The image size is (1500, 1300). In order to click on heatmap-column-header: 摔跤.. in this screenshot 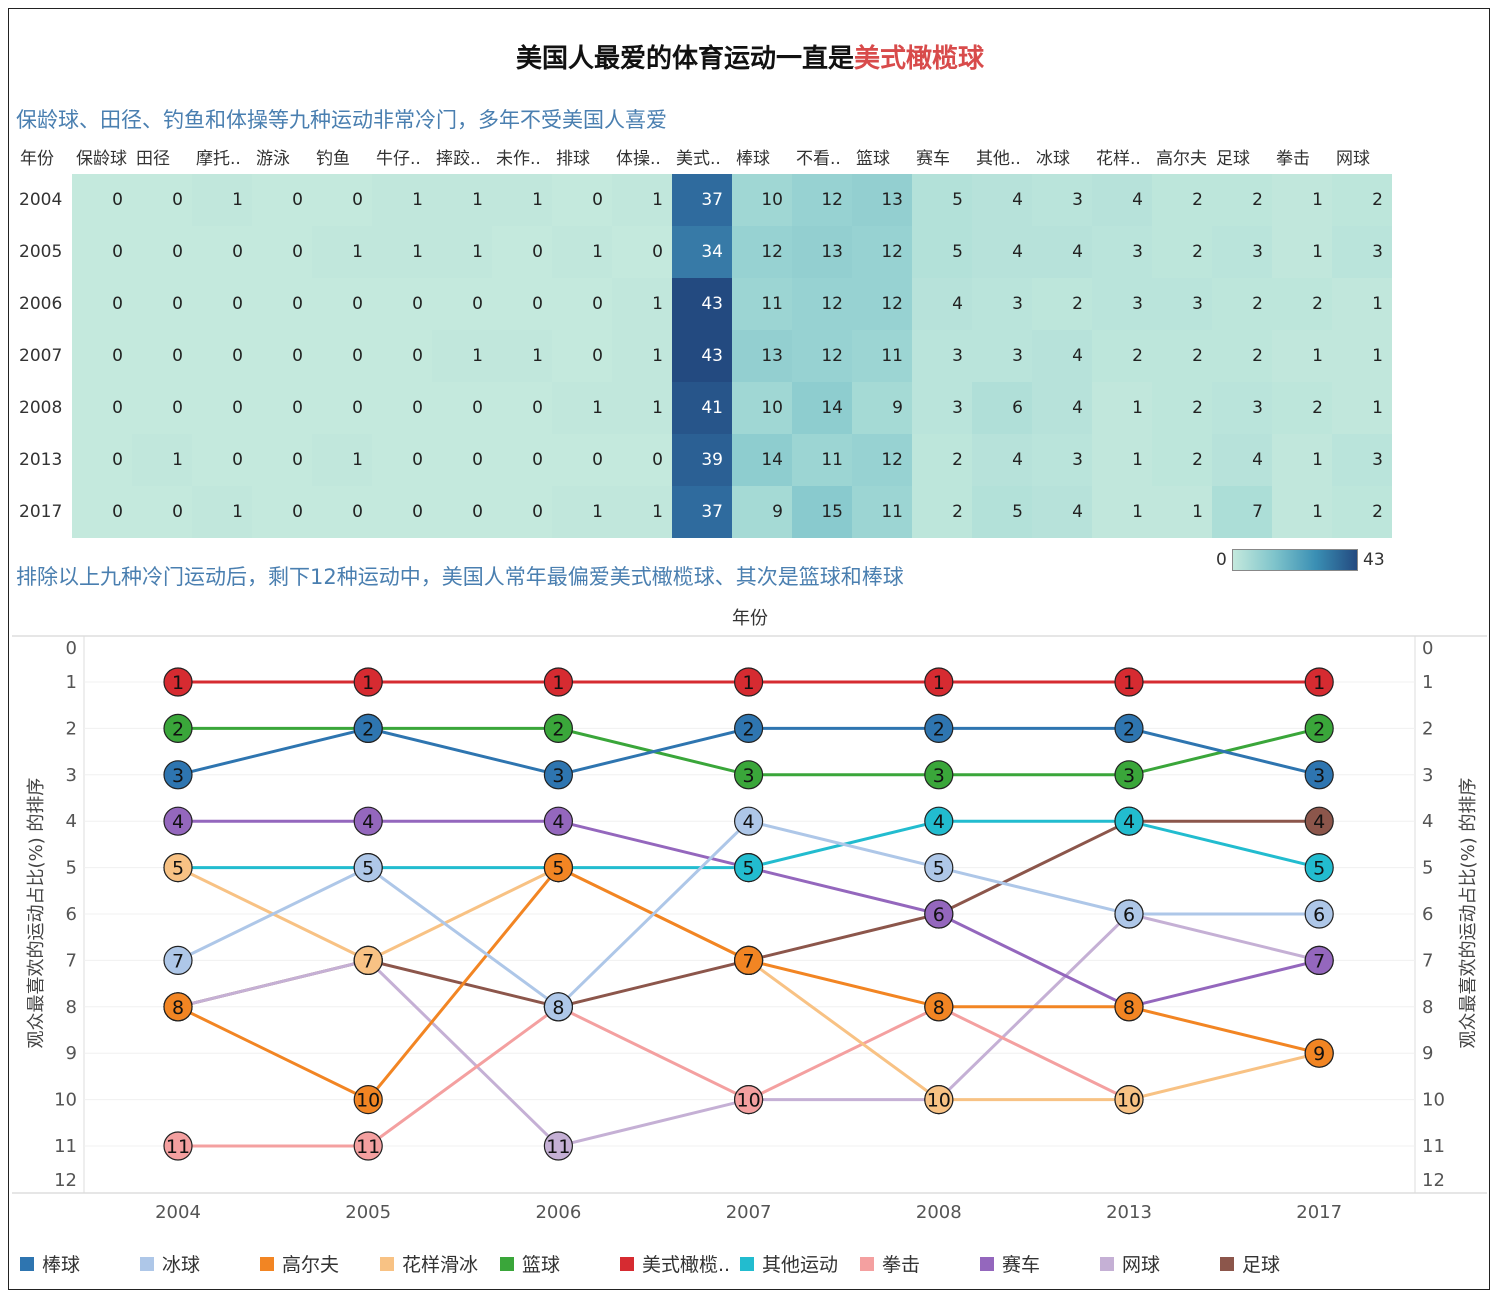, I will do `click(458, 159)`.